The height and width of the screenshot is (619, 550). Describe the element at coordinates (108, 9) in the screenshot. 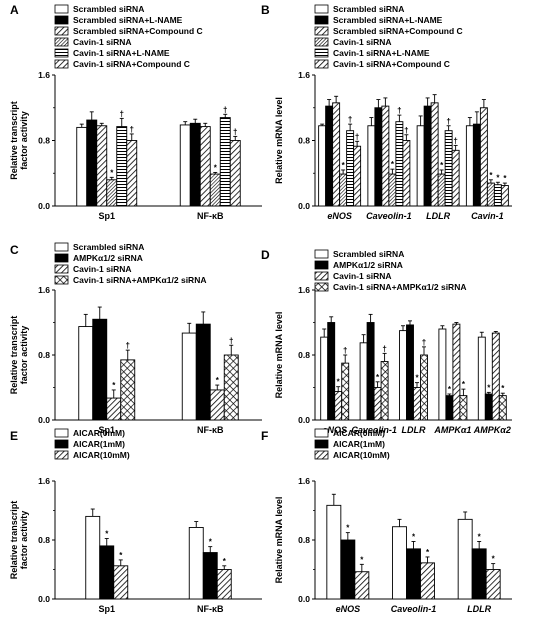

I see `legend-label-a-scrambled-sirna: Scrambled siRNA` at that location.